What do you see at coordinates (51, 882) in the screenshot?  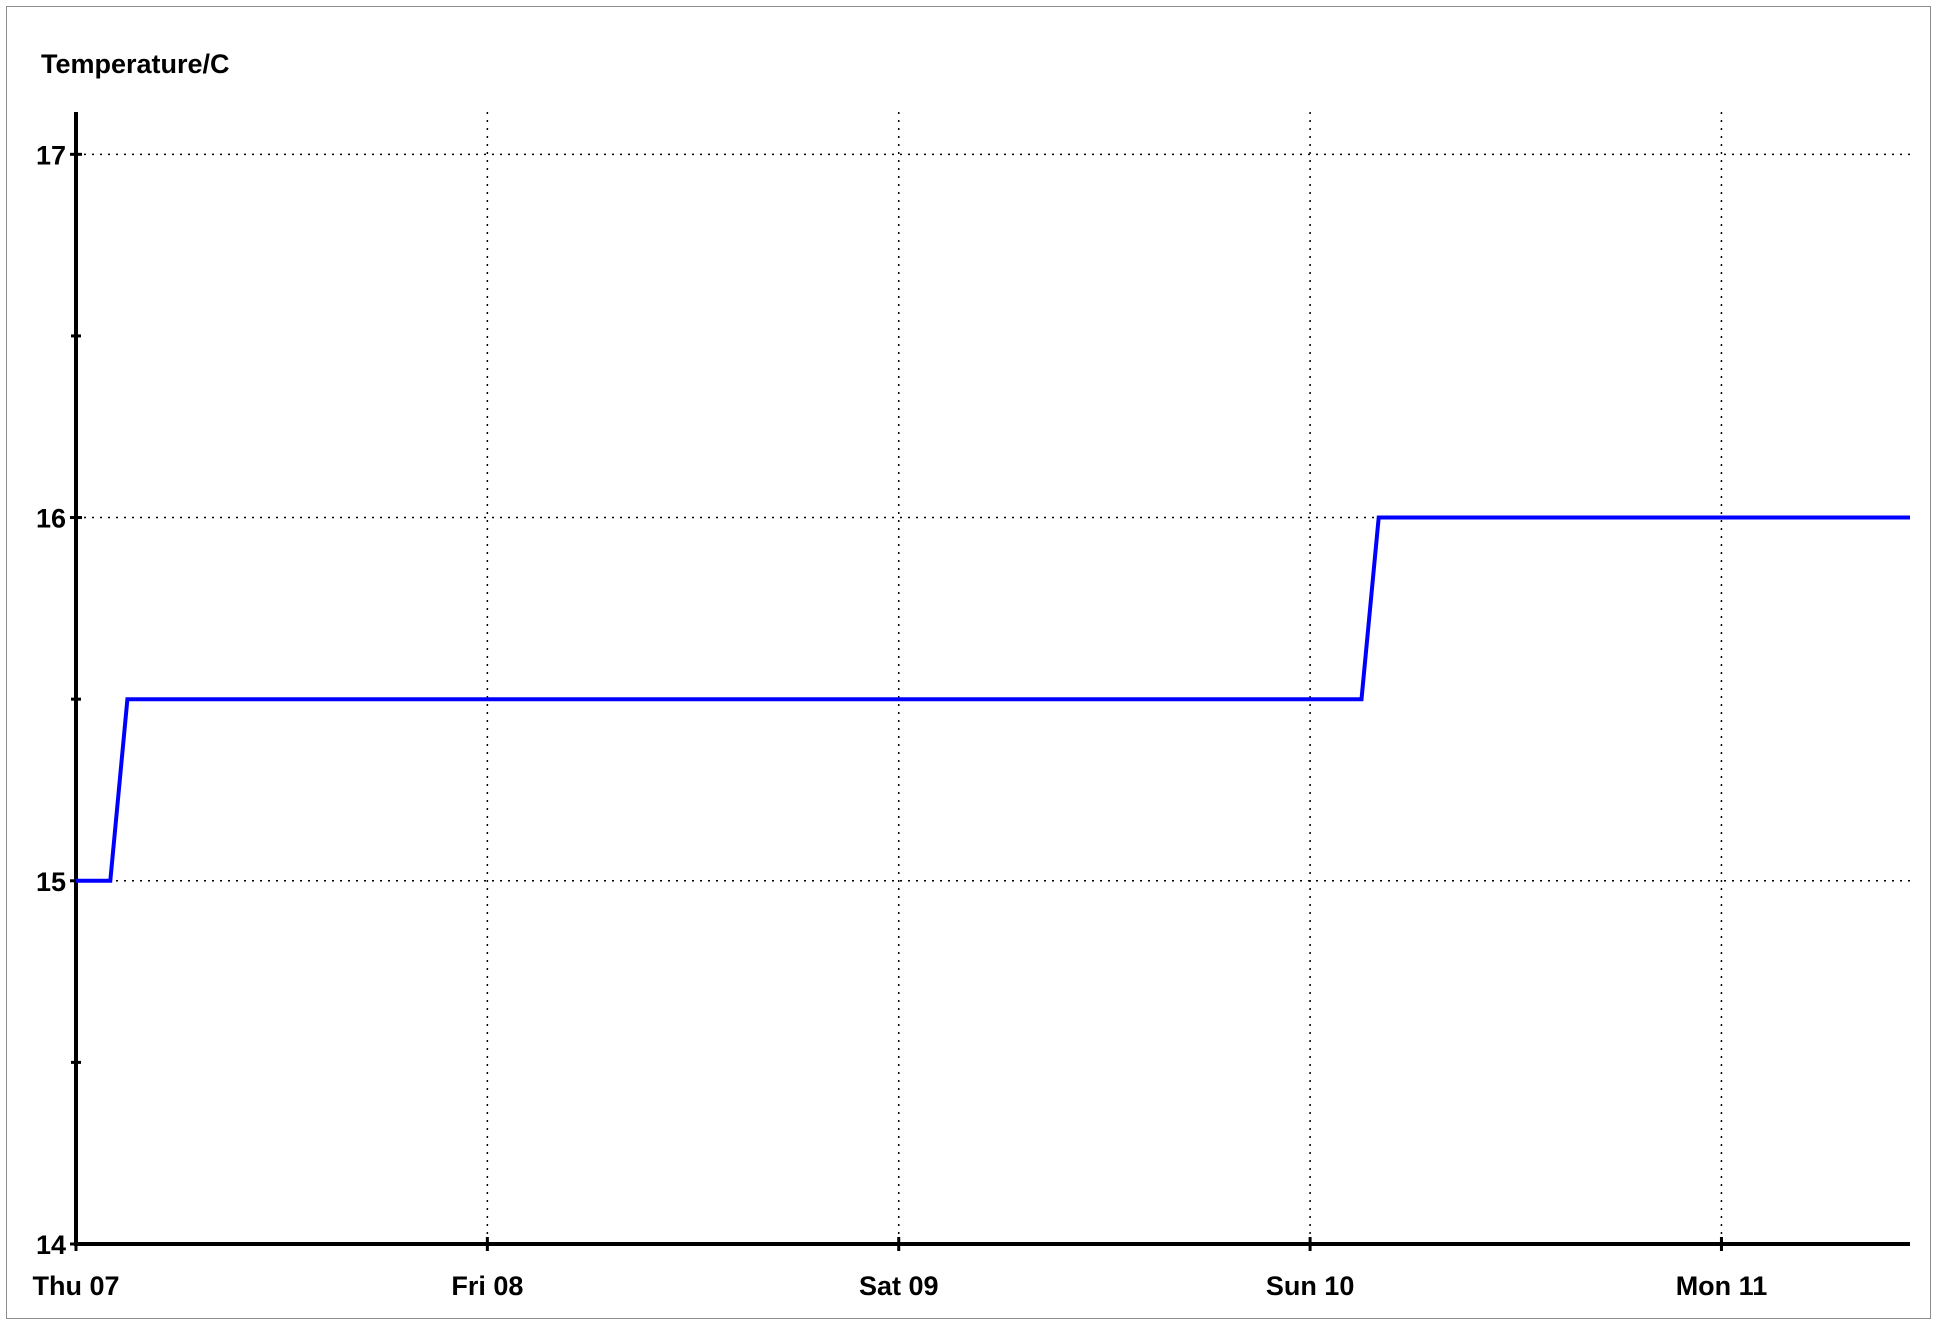 I see `y-tick-label: 15` at bounding box center [51, 882].